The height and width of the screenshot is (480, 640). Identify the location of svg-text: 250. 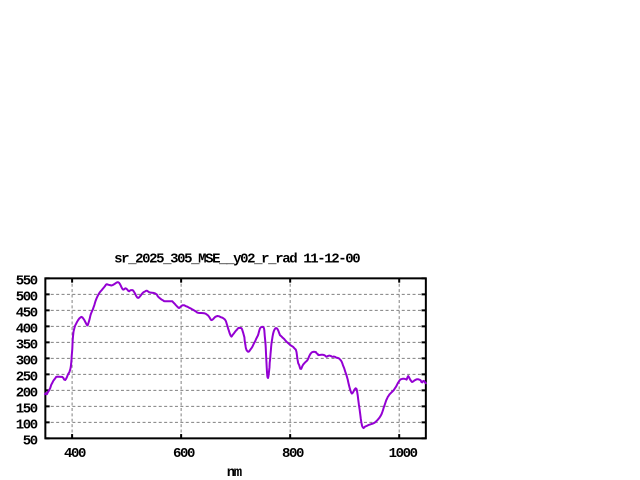
(27, 377).